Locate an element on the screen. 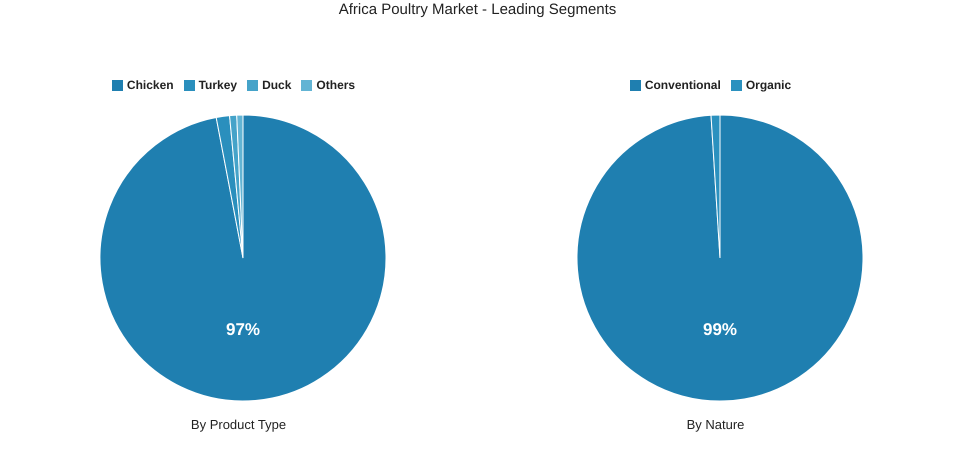  text: By Nature is located at coordinates (716, 424).